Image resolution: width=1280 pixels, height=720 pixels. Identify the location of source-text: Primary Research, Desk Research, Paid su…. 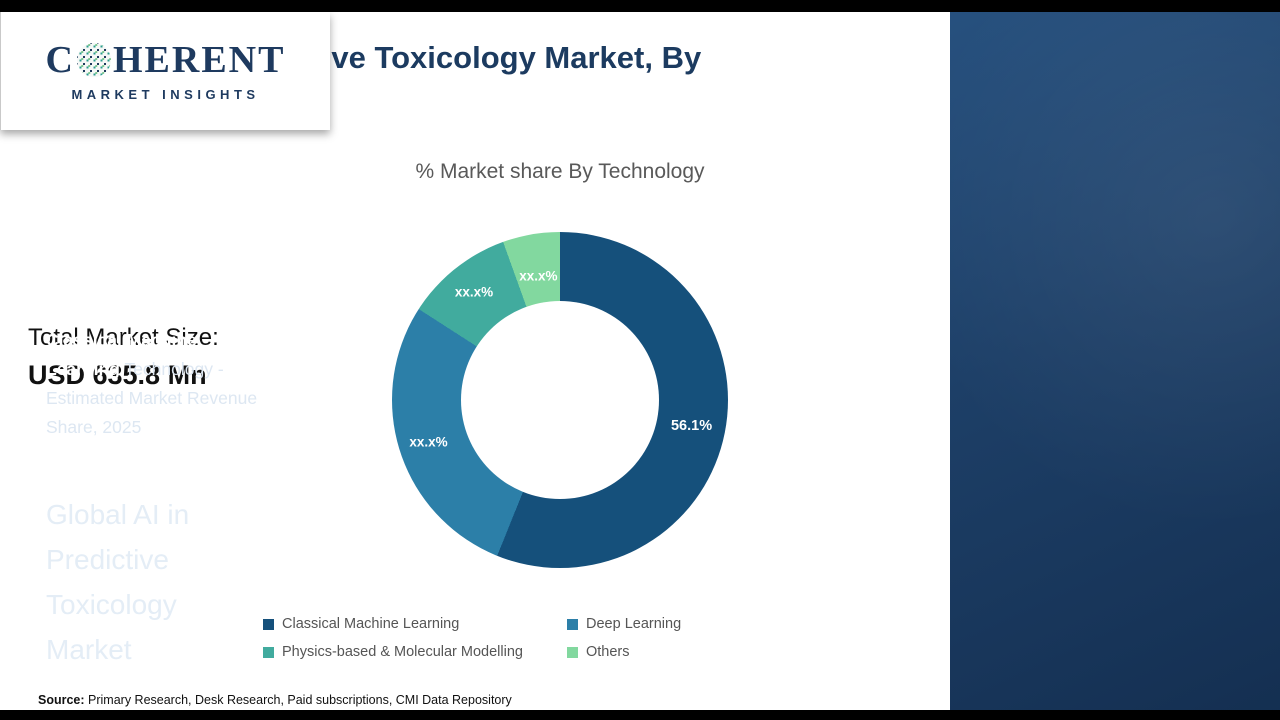
(298, 700).